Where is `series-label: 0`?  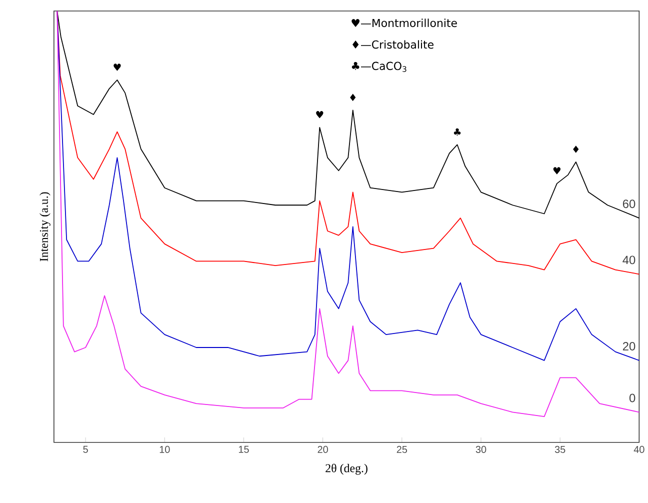 series-label: 0 is located at coordinates (632, 398).